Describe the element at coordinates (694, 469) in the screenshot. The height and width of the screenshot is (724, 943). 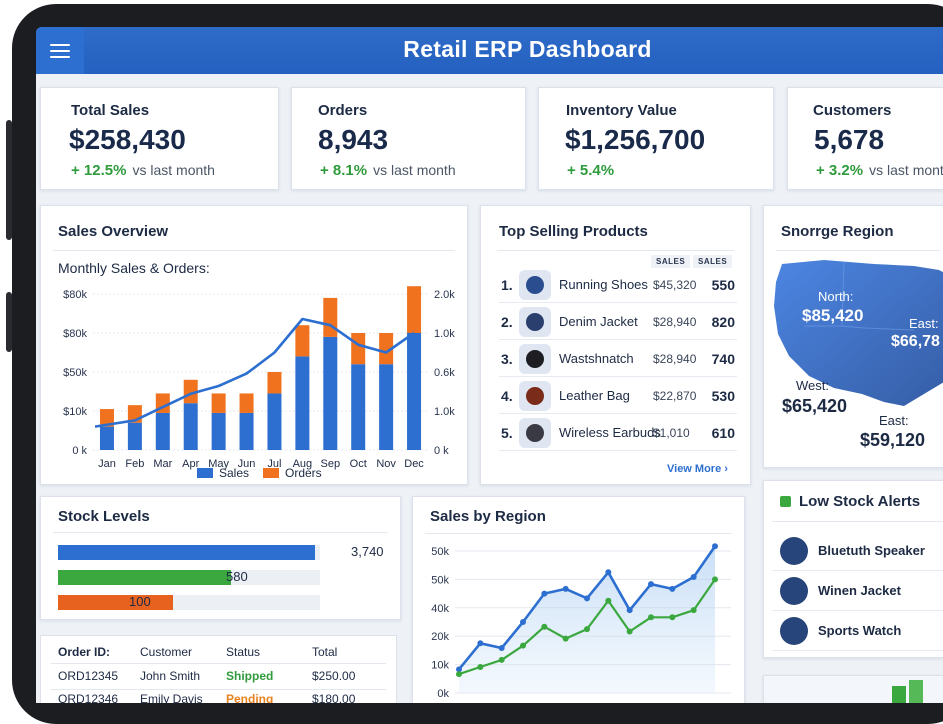
I see `view-more-label: View More` at that location.